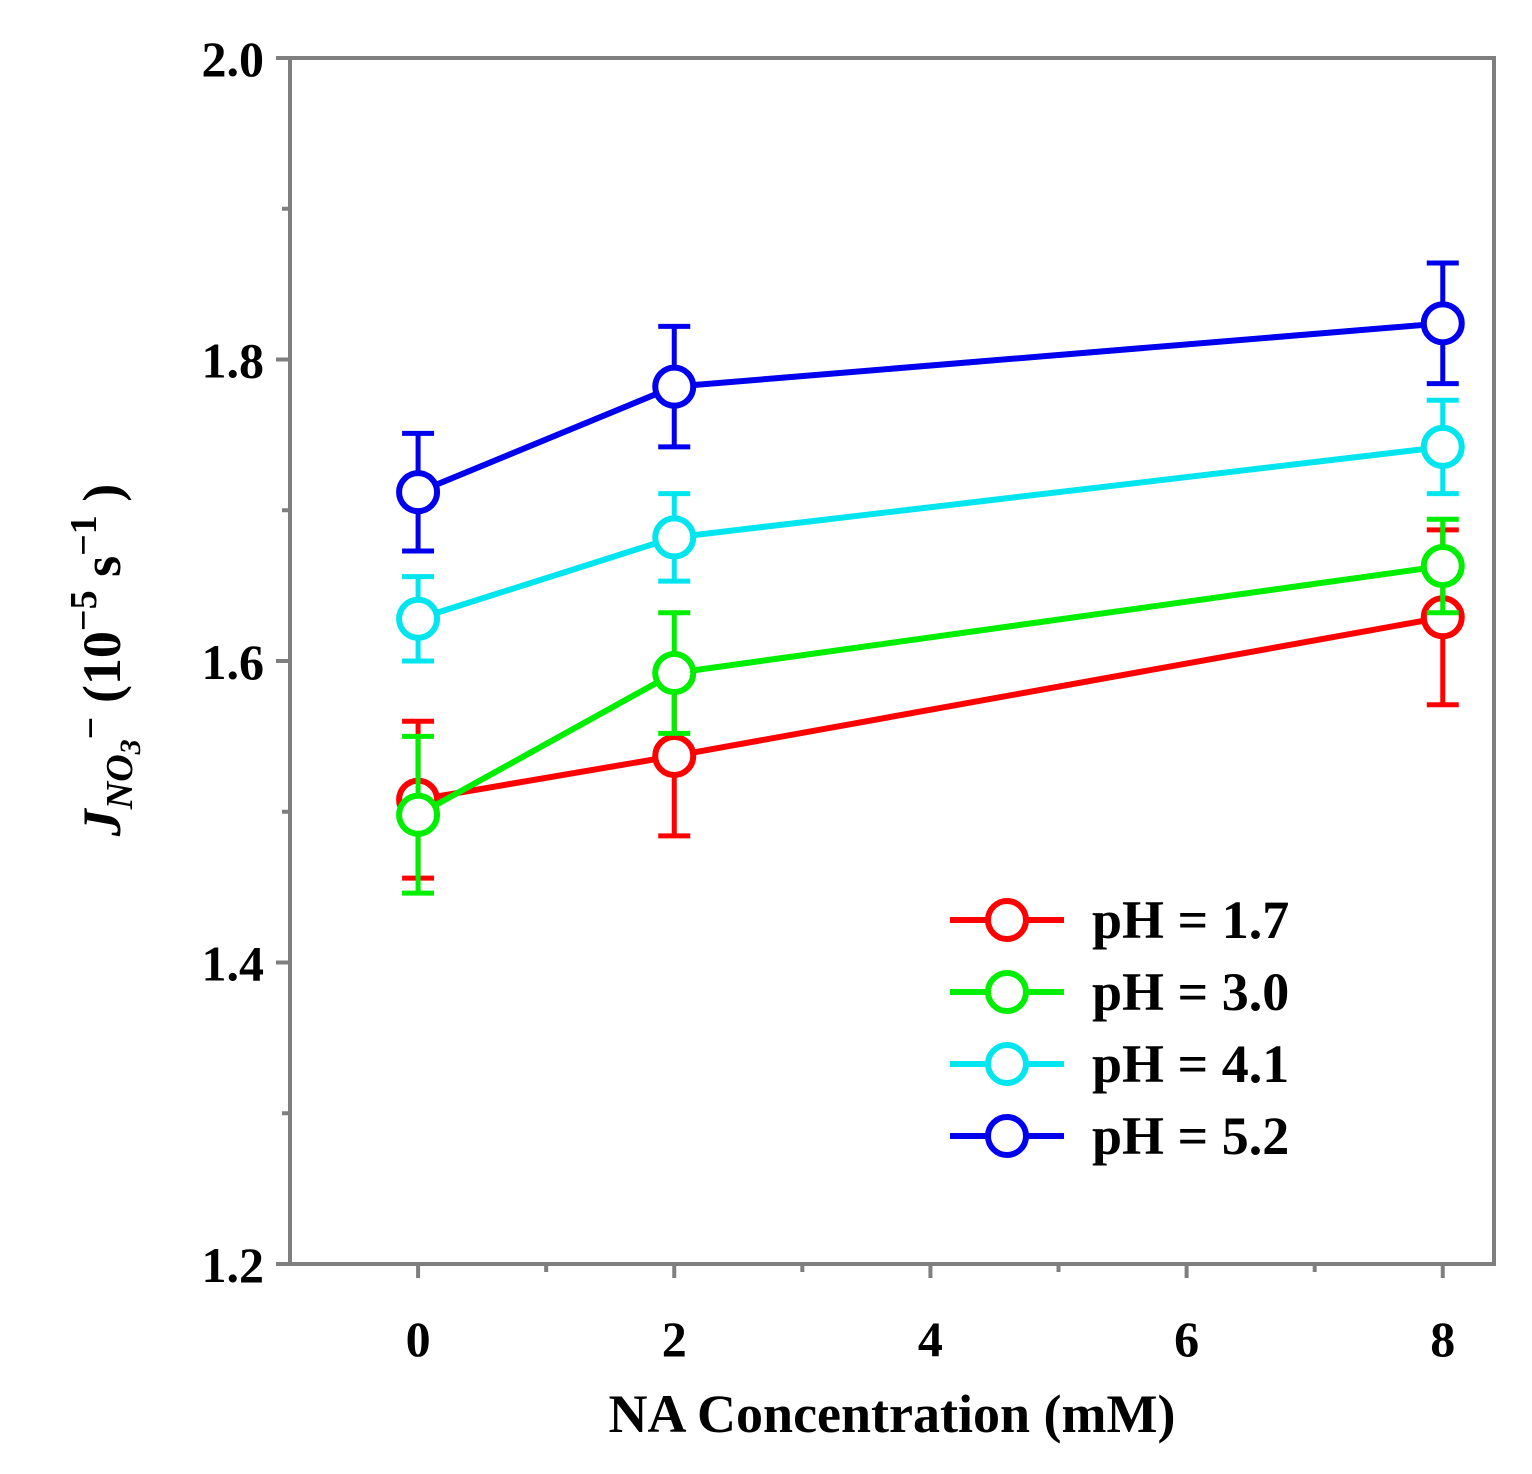  What do you see at coordinates (102, 493) in the screenshot?
I see `y-axis-unit-close: )` at bounding box center [102, 493].